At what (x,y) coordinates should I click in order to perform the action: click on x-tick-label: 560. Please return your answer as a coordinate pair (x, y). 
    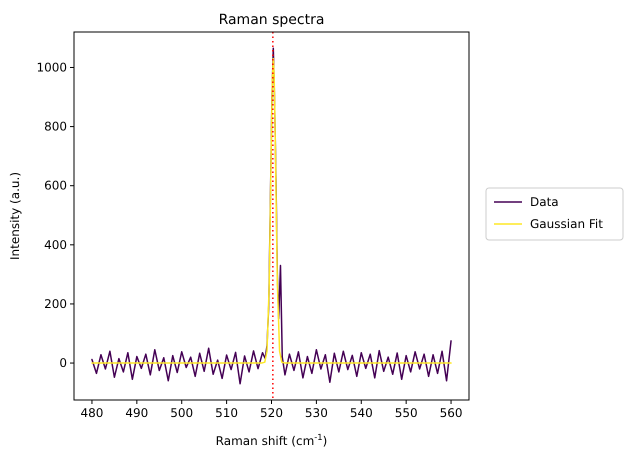
    Looking at the image, I should click on (451, 413).